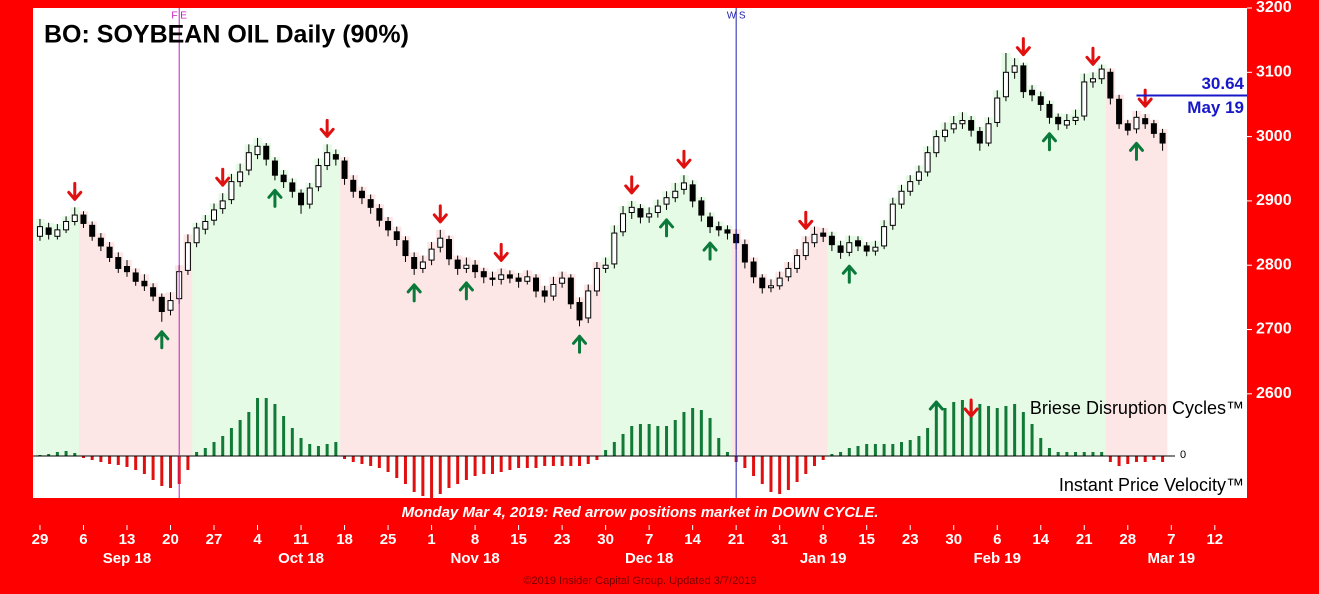 This screenshot has width=1319, height=594. Describe the element at coordinates (1274, 264) in the screenshot. I see `y-tick-label: 2800` at that location.